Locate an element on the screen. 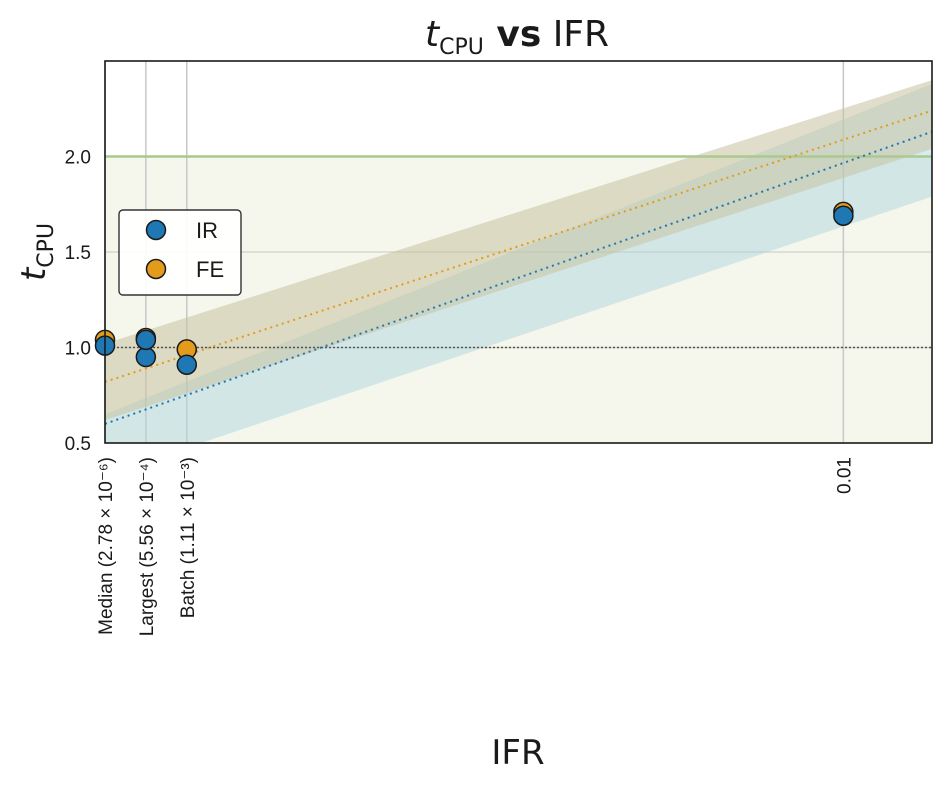  x-tick-label: Largest (5.56 × 10⁻⁴) is located at coordinates (147, 546).